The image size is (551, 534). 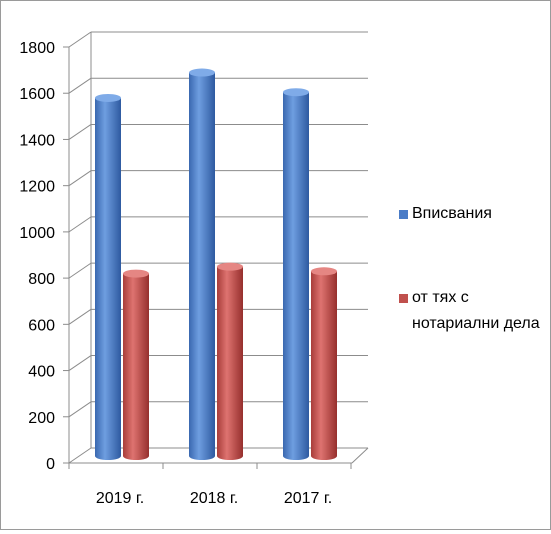 What do you see at coordinates (120, 498) in the screenshot?
I see `x-tick-label: 2019 г.` at bounding box center [120, 498].